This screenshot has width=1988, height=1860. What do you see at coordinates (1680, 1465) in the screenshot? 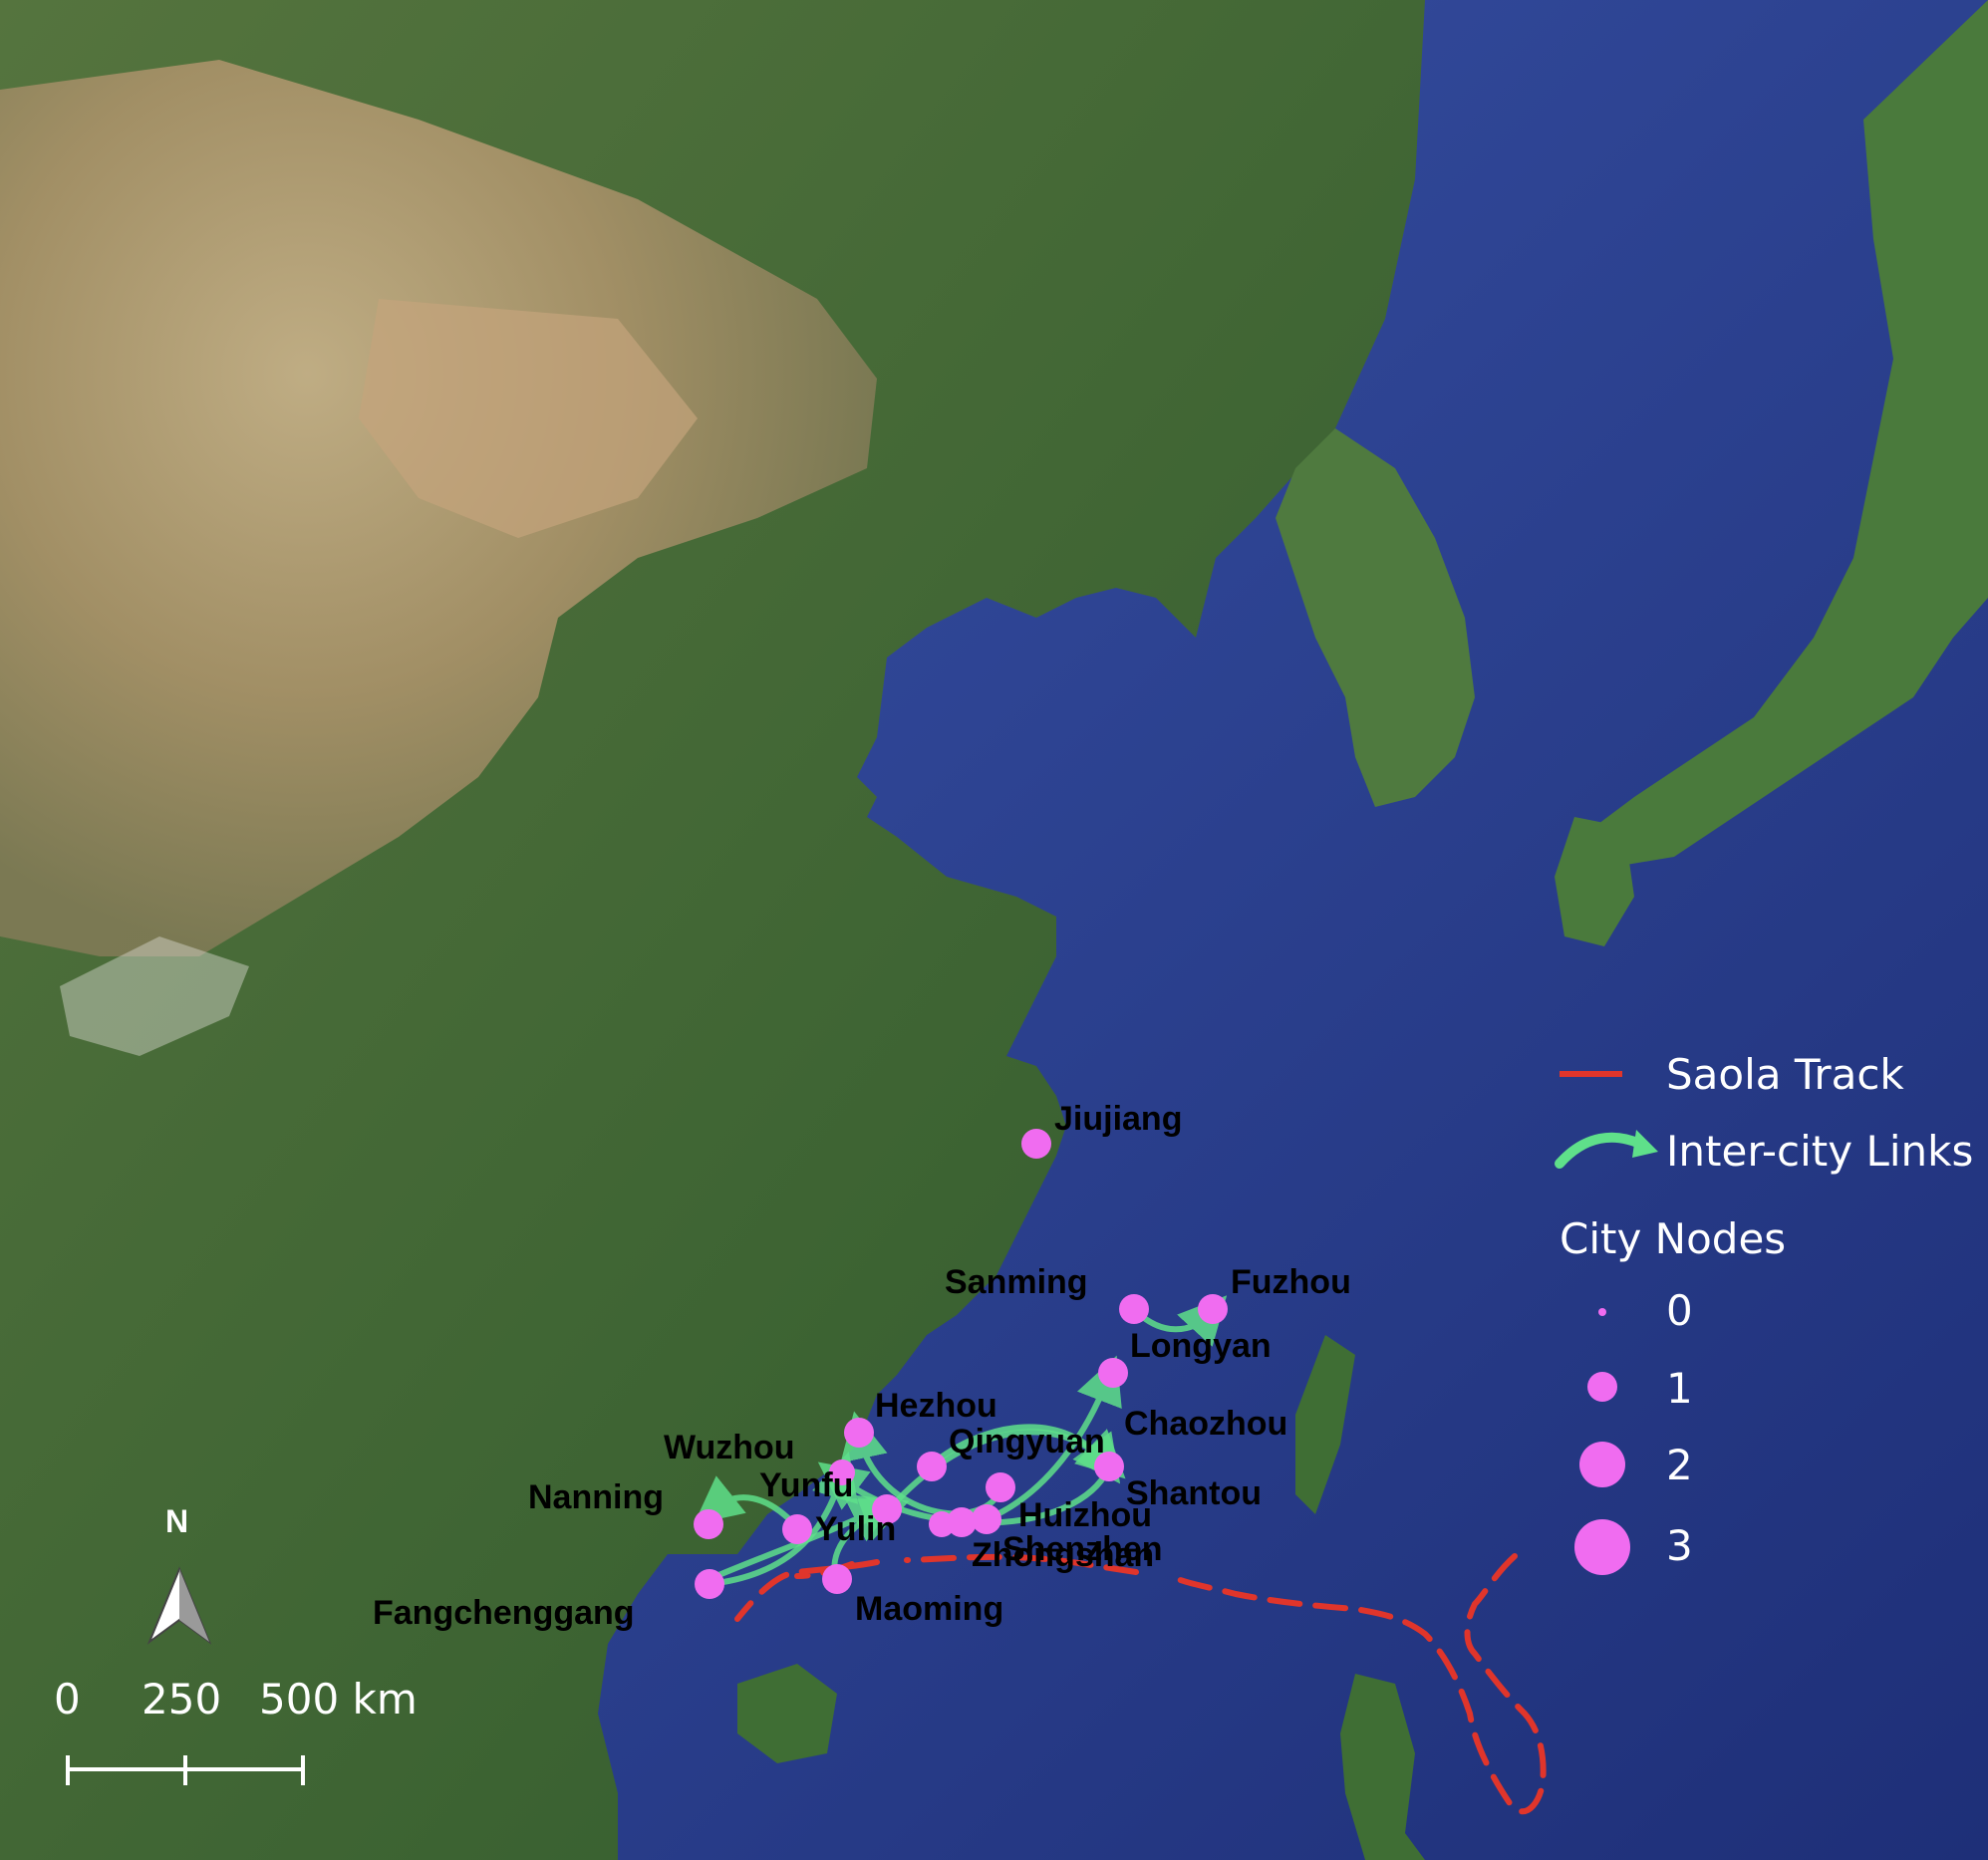
I see `legend-node-label-2: 2` at bounding box center [1680, 1465].